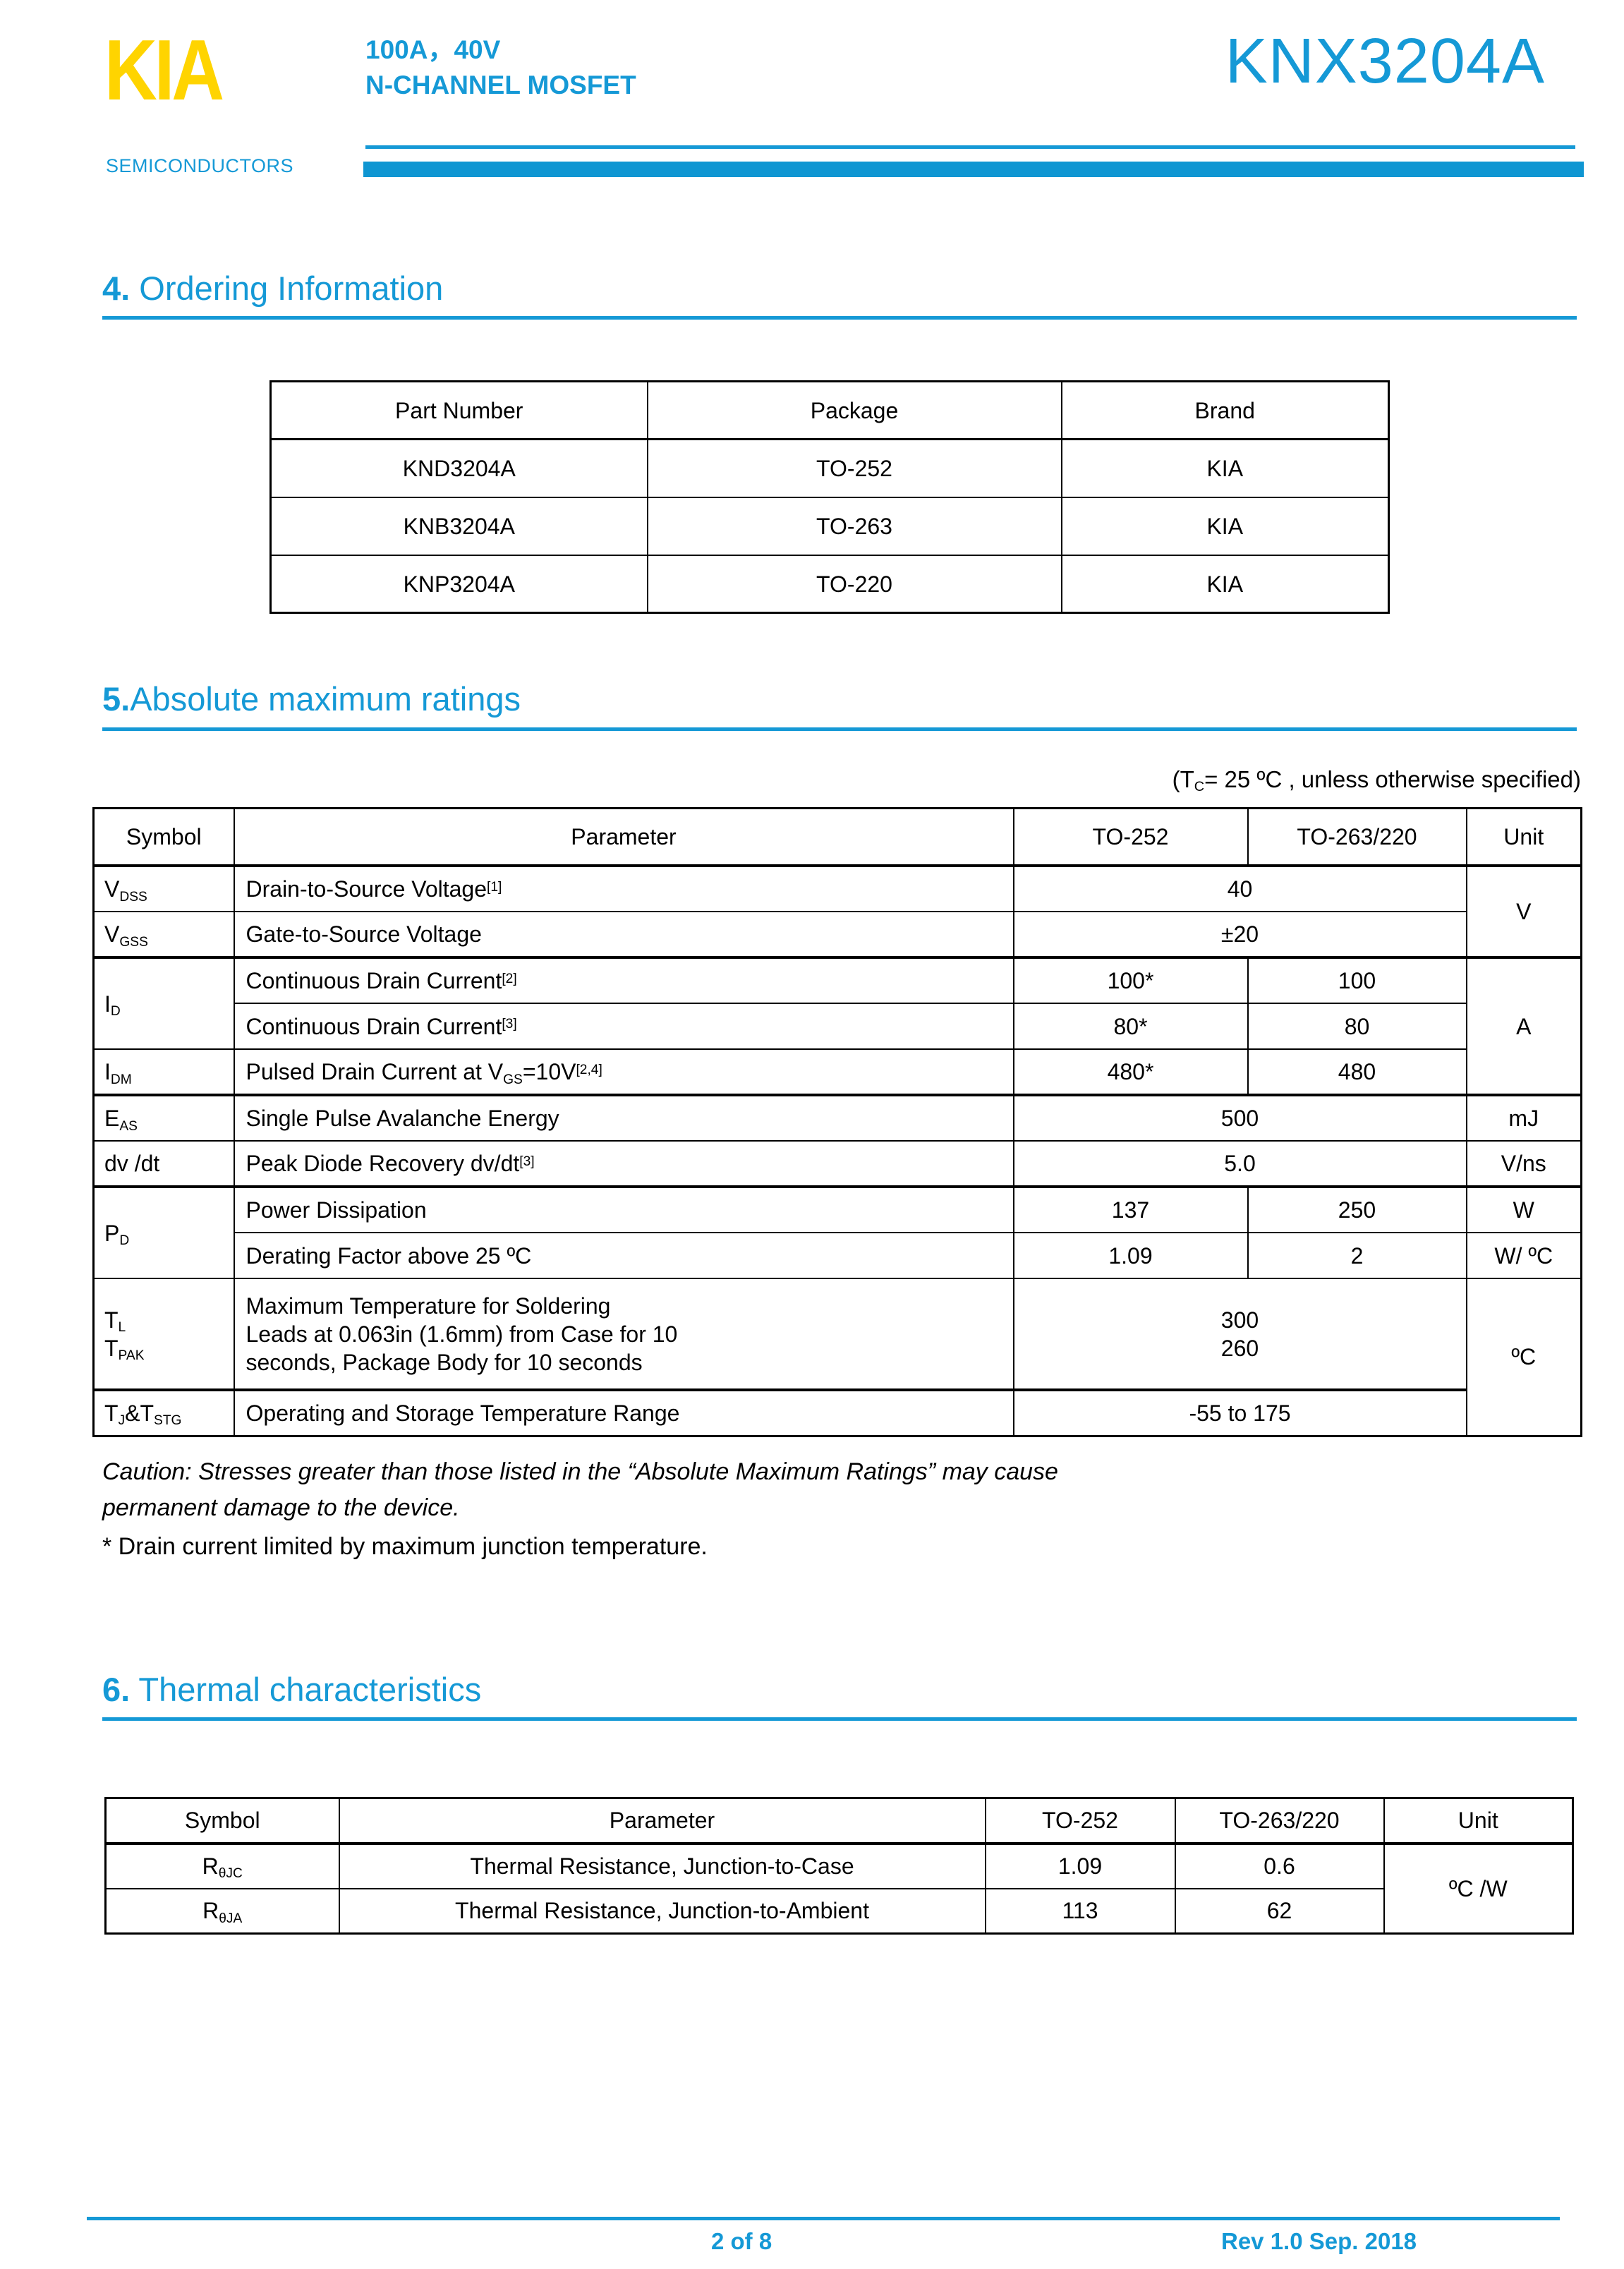 This screenshot has width=1624, height=2269. Describe the element at coordinates (163, 1118) in the screenshot. I see `symbol-cell: EAS` at that location.